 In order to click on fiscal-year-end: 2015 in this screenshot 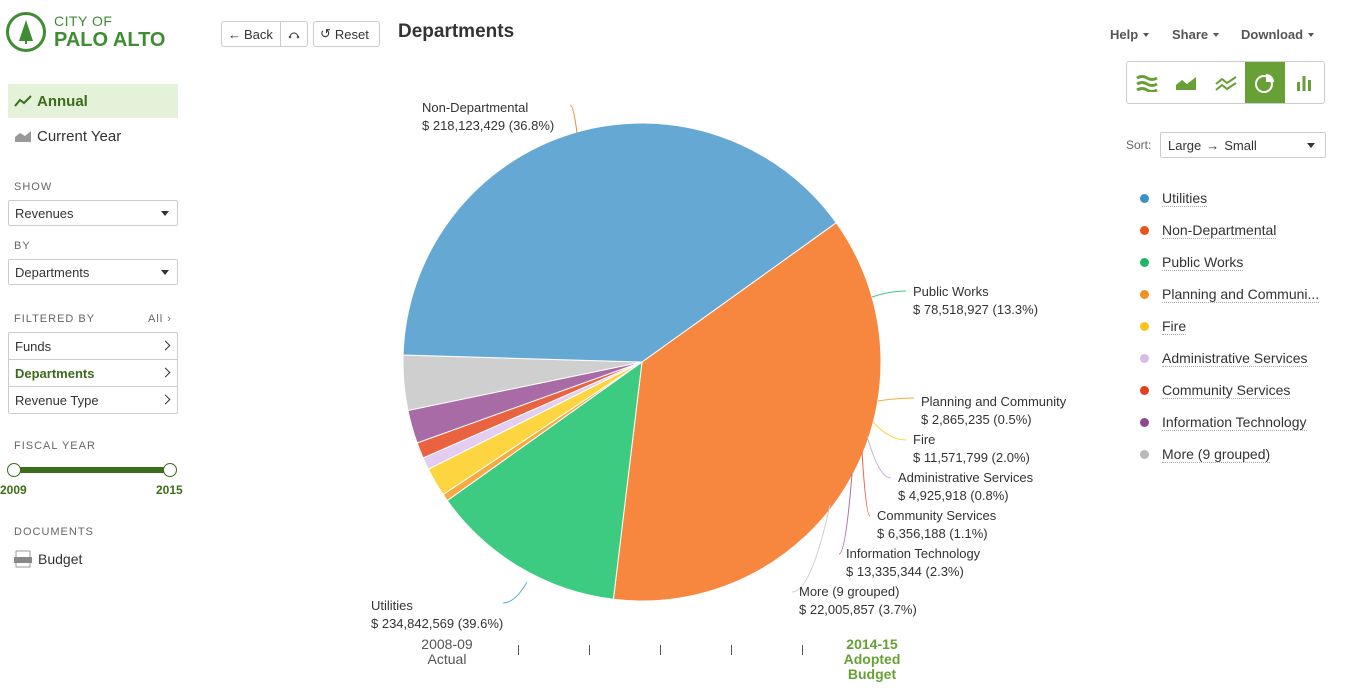, I will do `click(169, 490)`.